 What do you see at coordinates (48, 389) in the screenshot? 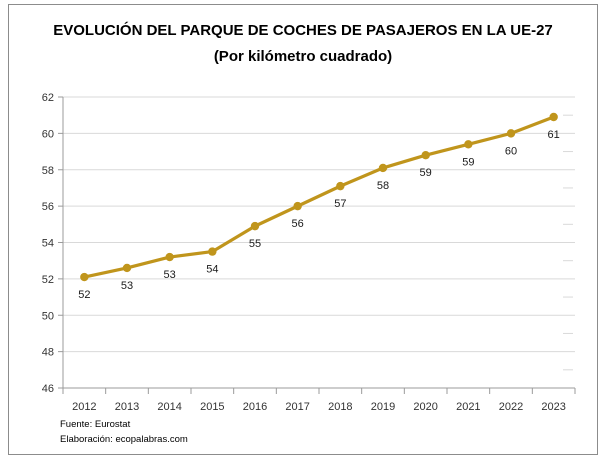
I see `y-tick-label: 46` at bounding box center [48, 389].